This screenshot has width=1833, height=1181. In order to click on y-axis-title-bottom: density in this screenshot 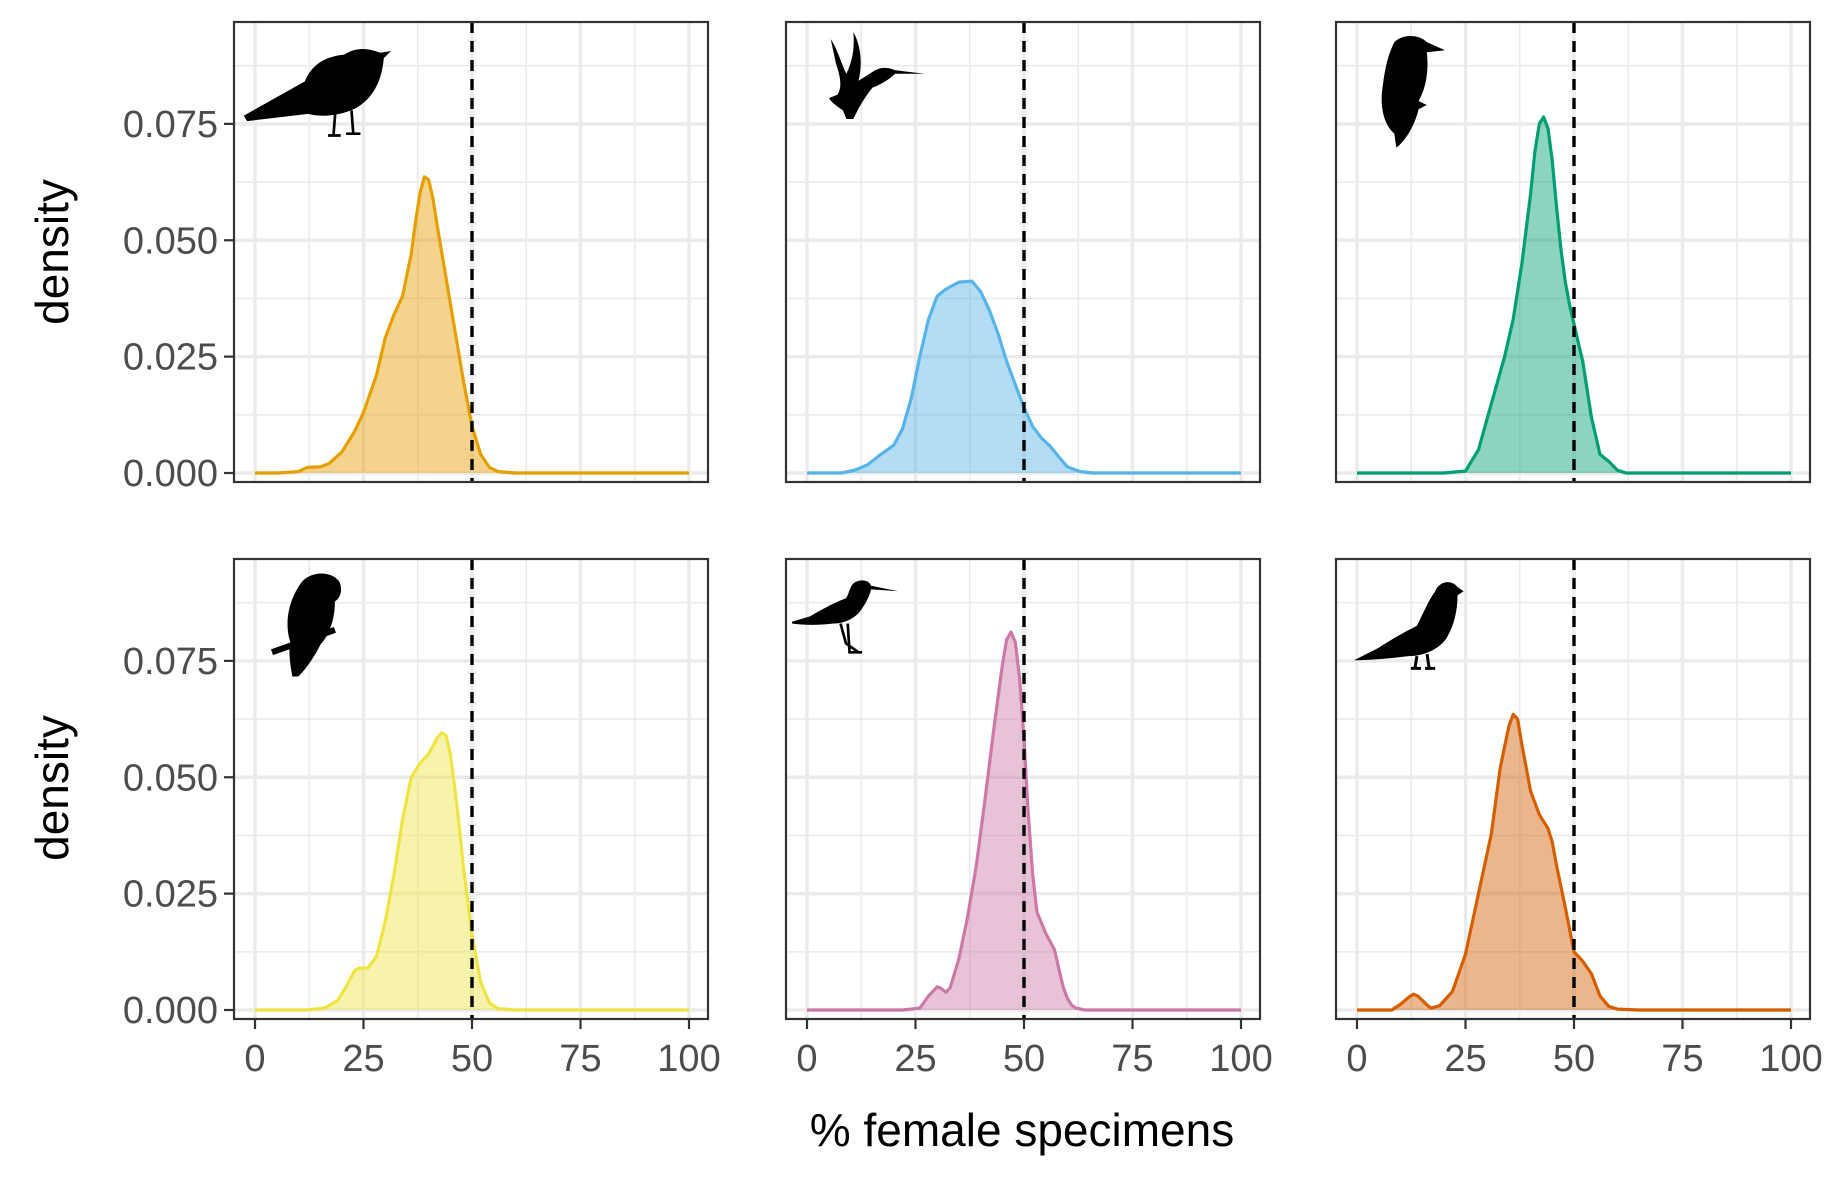, I will do `click(52, 788)`.